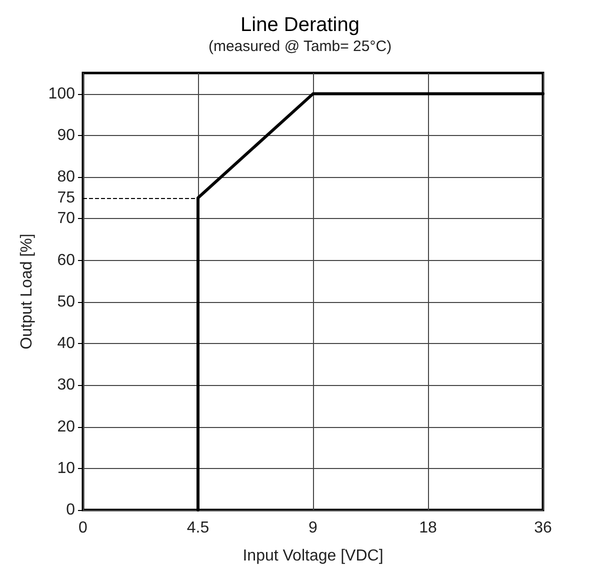  What do you see at coordinates (71, 510) in the screenshot?
I see `y-tick-label: 0` at bounding box center [71, 510].